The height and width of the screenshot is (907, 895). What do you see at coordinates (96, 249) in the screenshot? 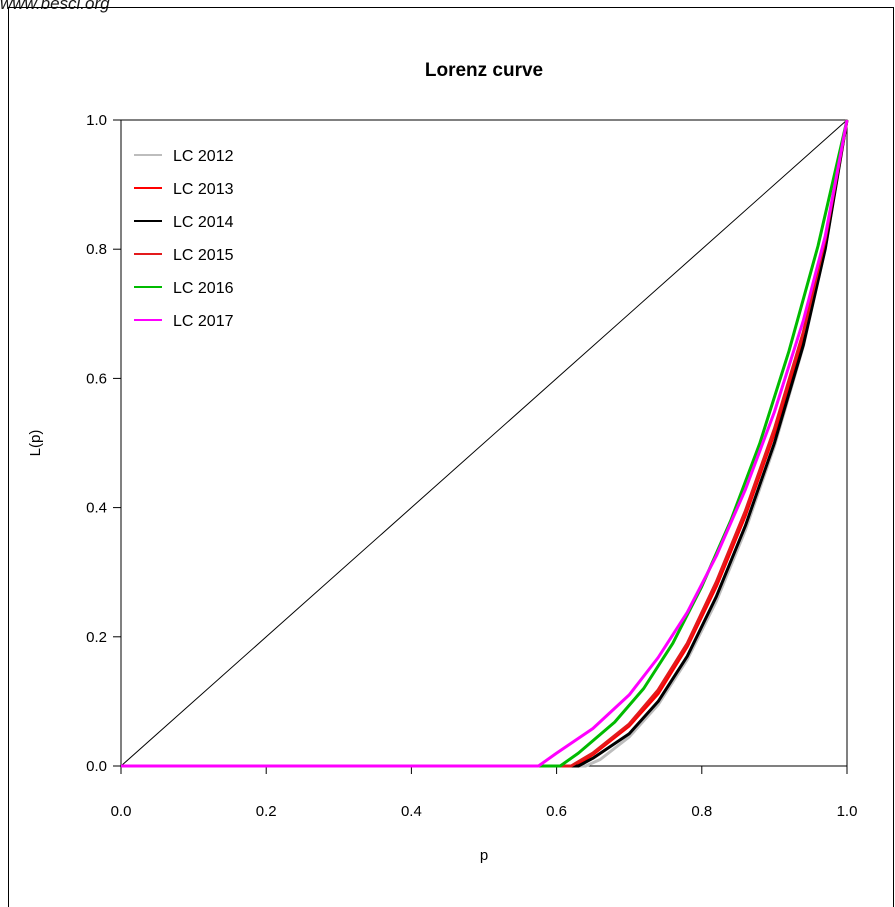
I see `y-tick-label: 0.8` at bounding box center [96, 249].